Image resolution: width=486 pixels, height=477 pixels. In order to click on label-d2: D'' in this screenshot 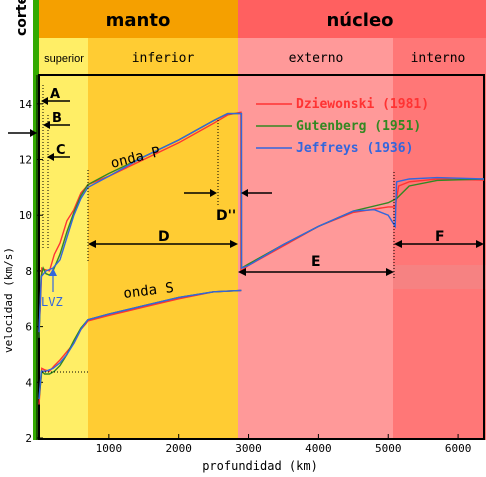, I will do `click(226, 216)`.